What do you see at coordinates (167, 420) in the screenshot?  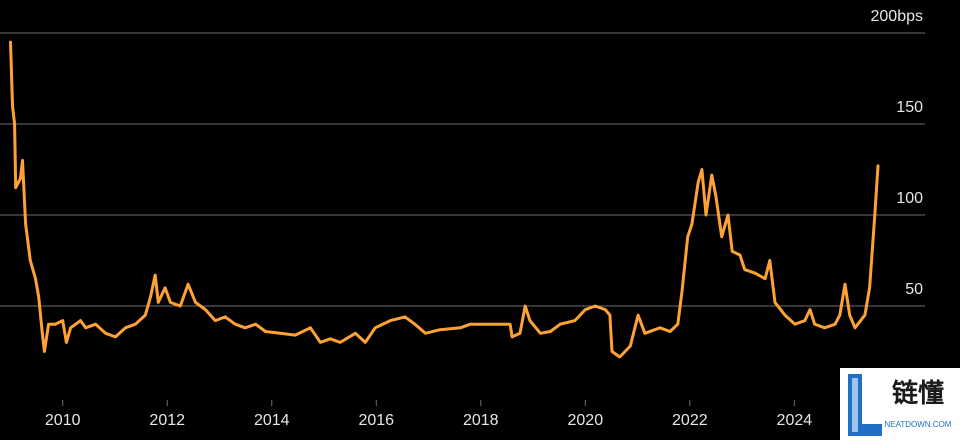 I see `x-tick-label: 2012` at bounding box center [167, 420].